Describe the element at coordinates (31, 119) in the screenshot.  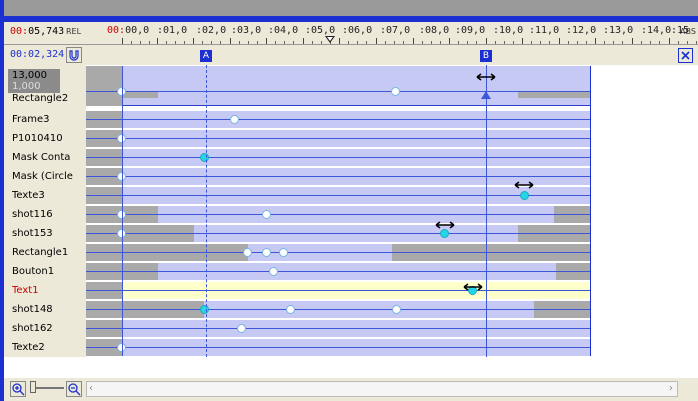
I see `track-label-frame3: Frame3` at that location.